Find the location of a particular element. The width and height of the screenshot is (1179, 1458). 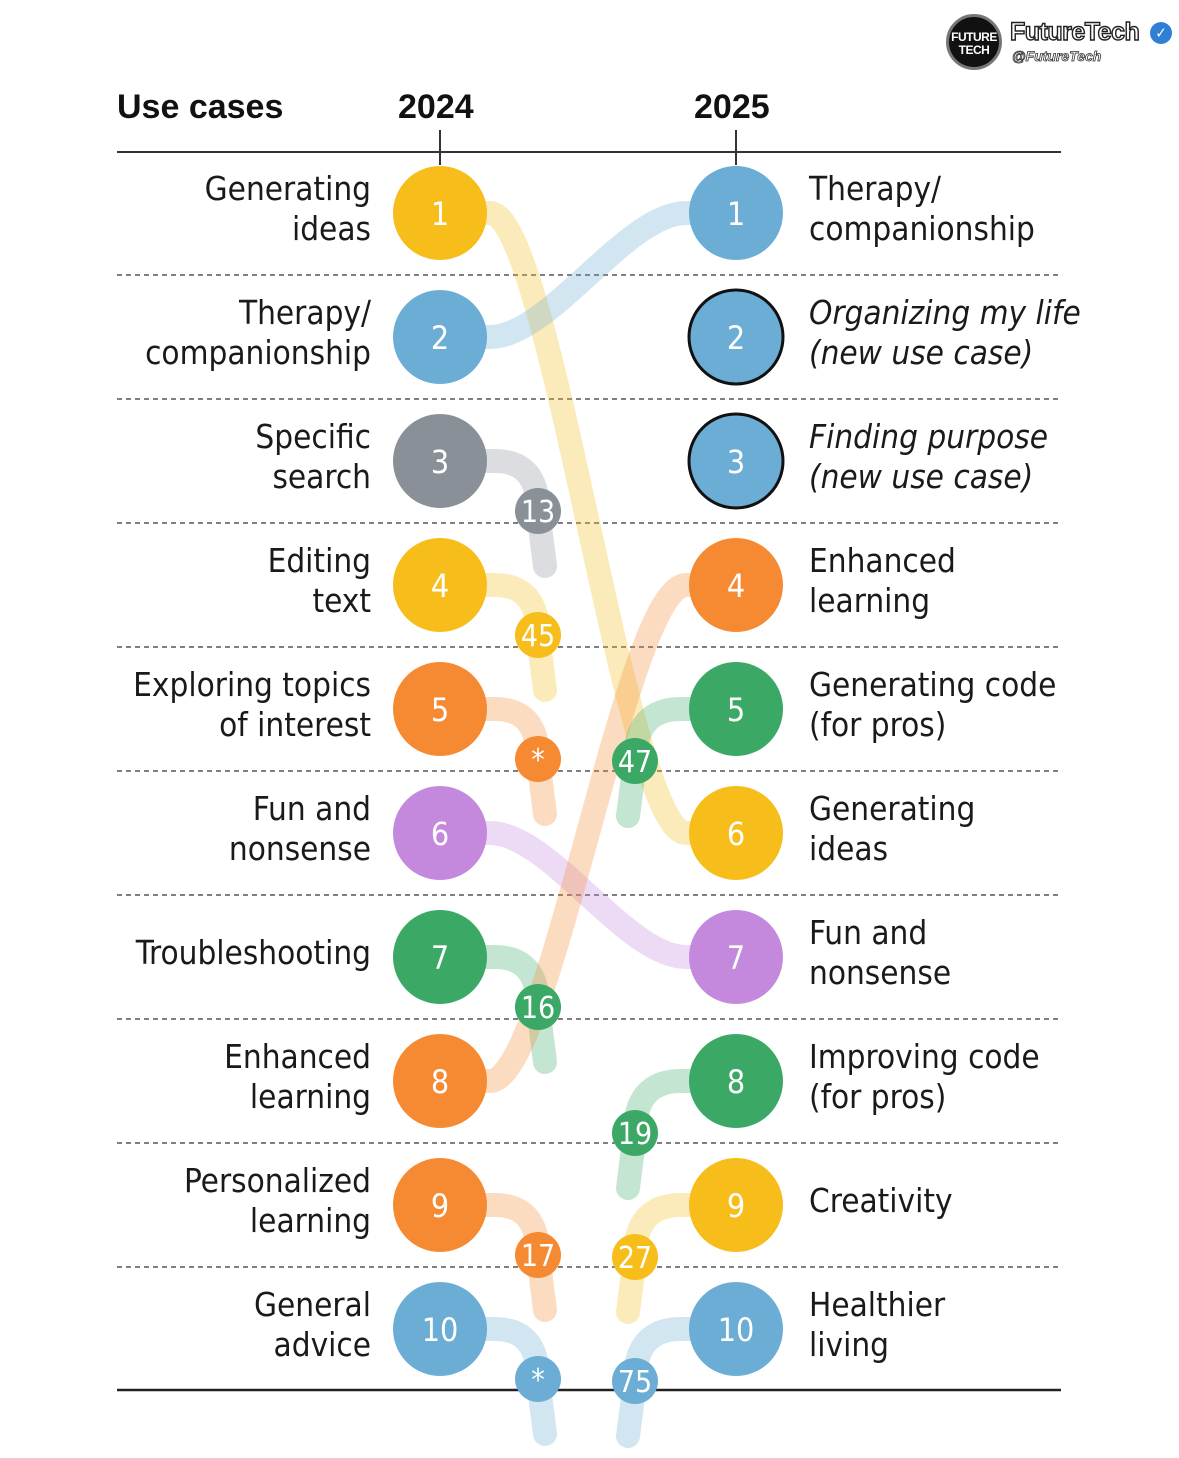

rank-badge-text: 27 is located at coordinates (635, 1258).